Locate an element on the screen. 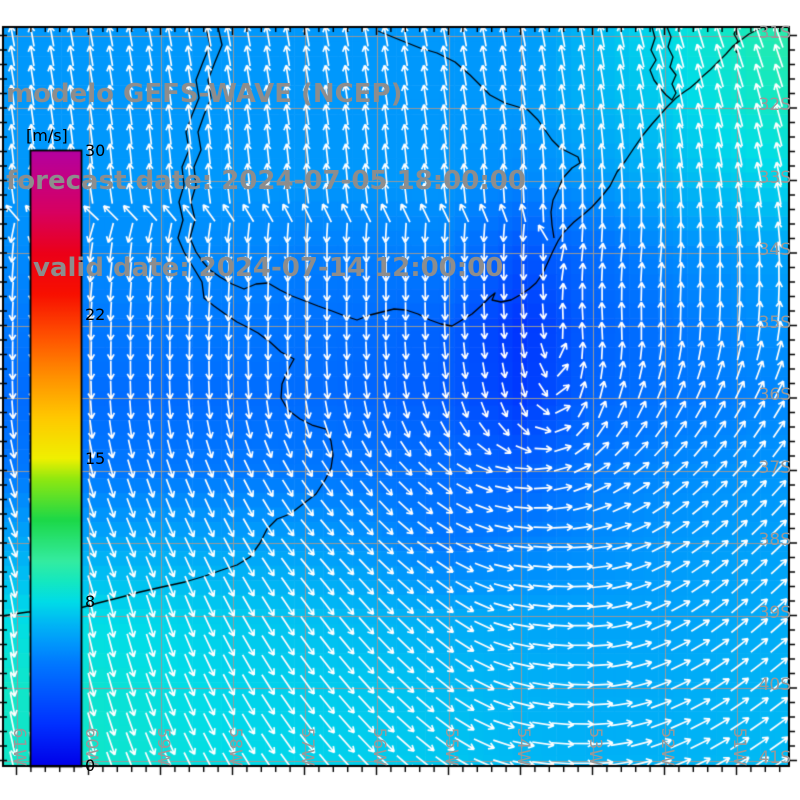 The width and height of the screenshot is (800, 800). colorbar-tick-label: 30 is located at coordinates (95, 150).